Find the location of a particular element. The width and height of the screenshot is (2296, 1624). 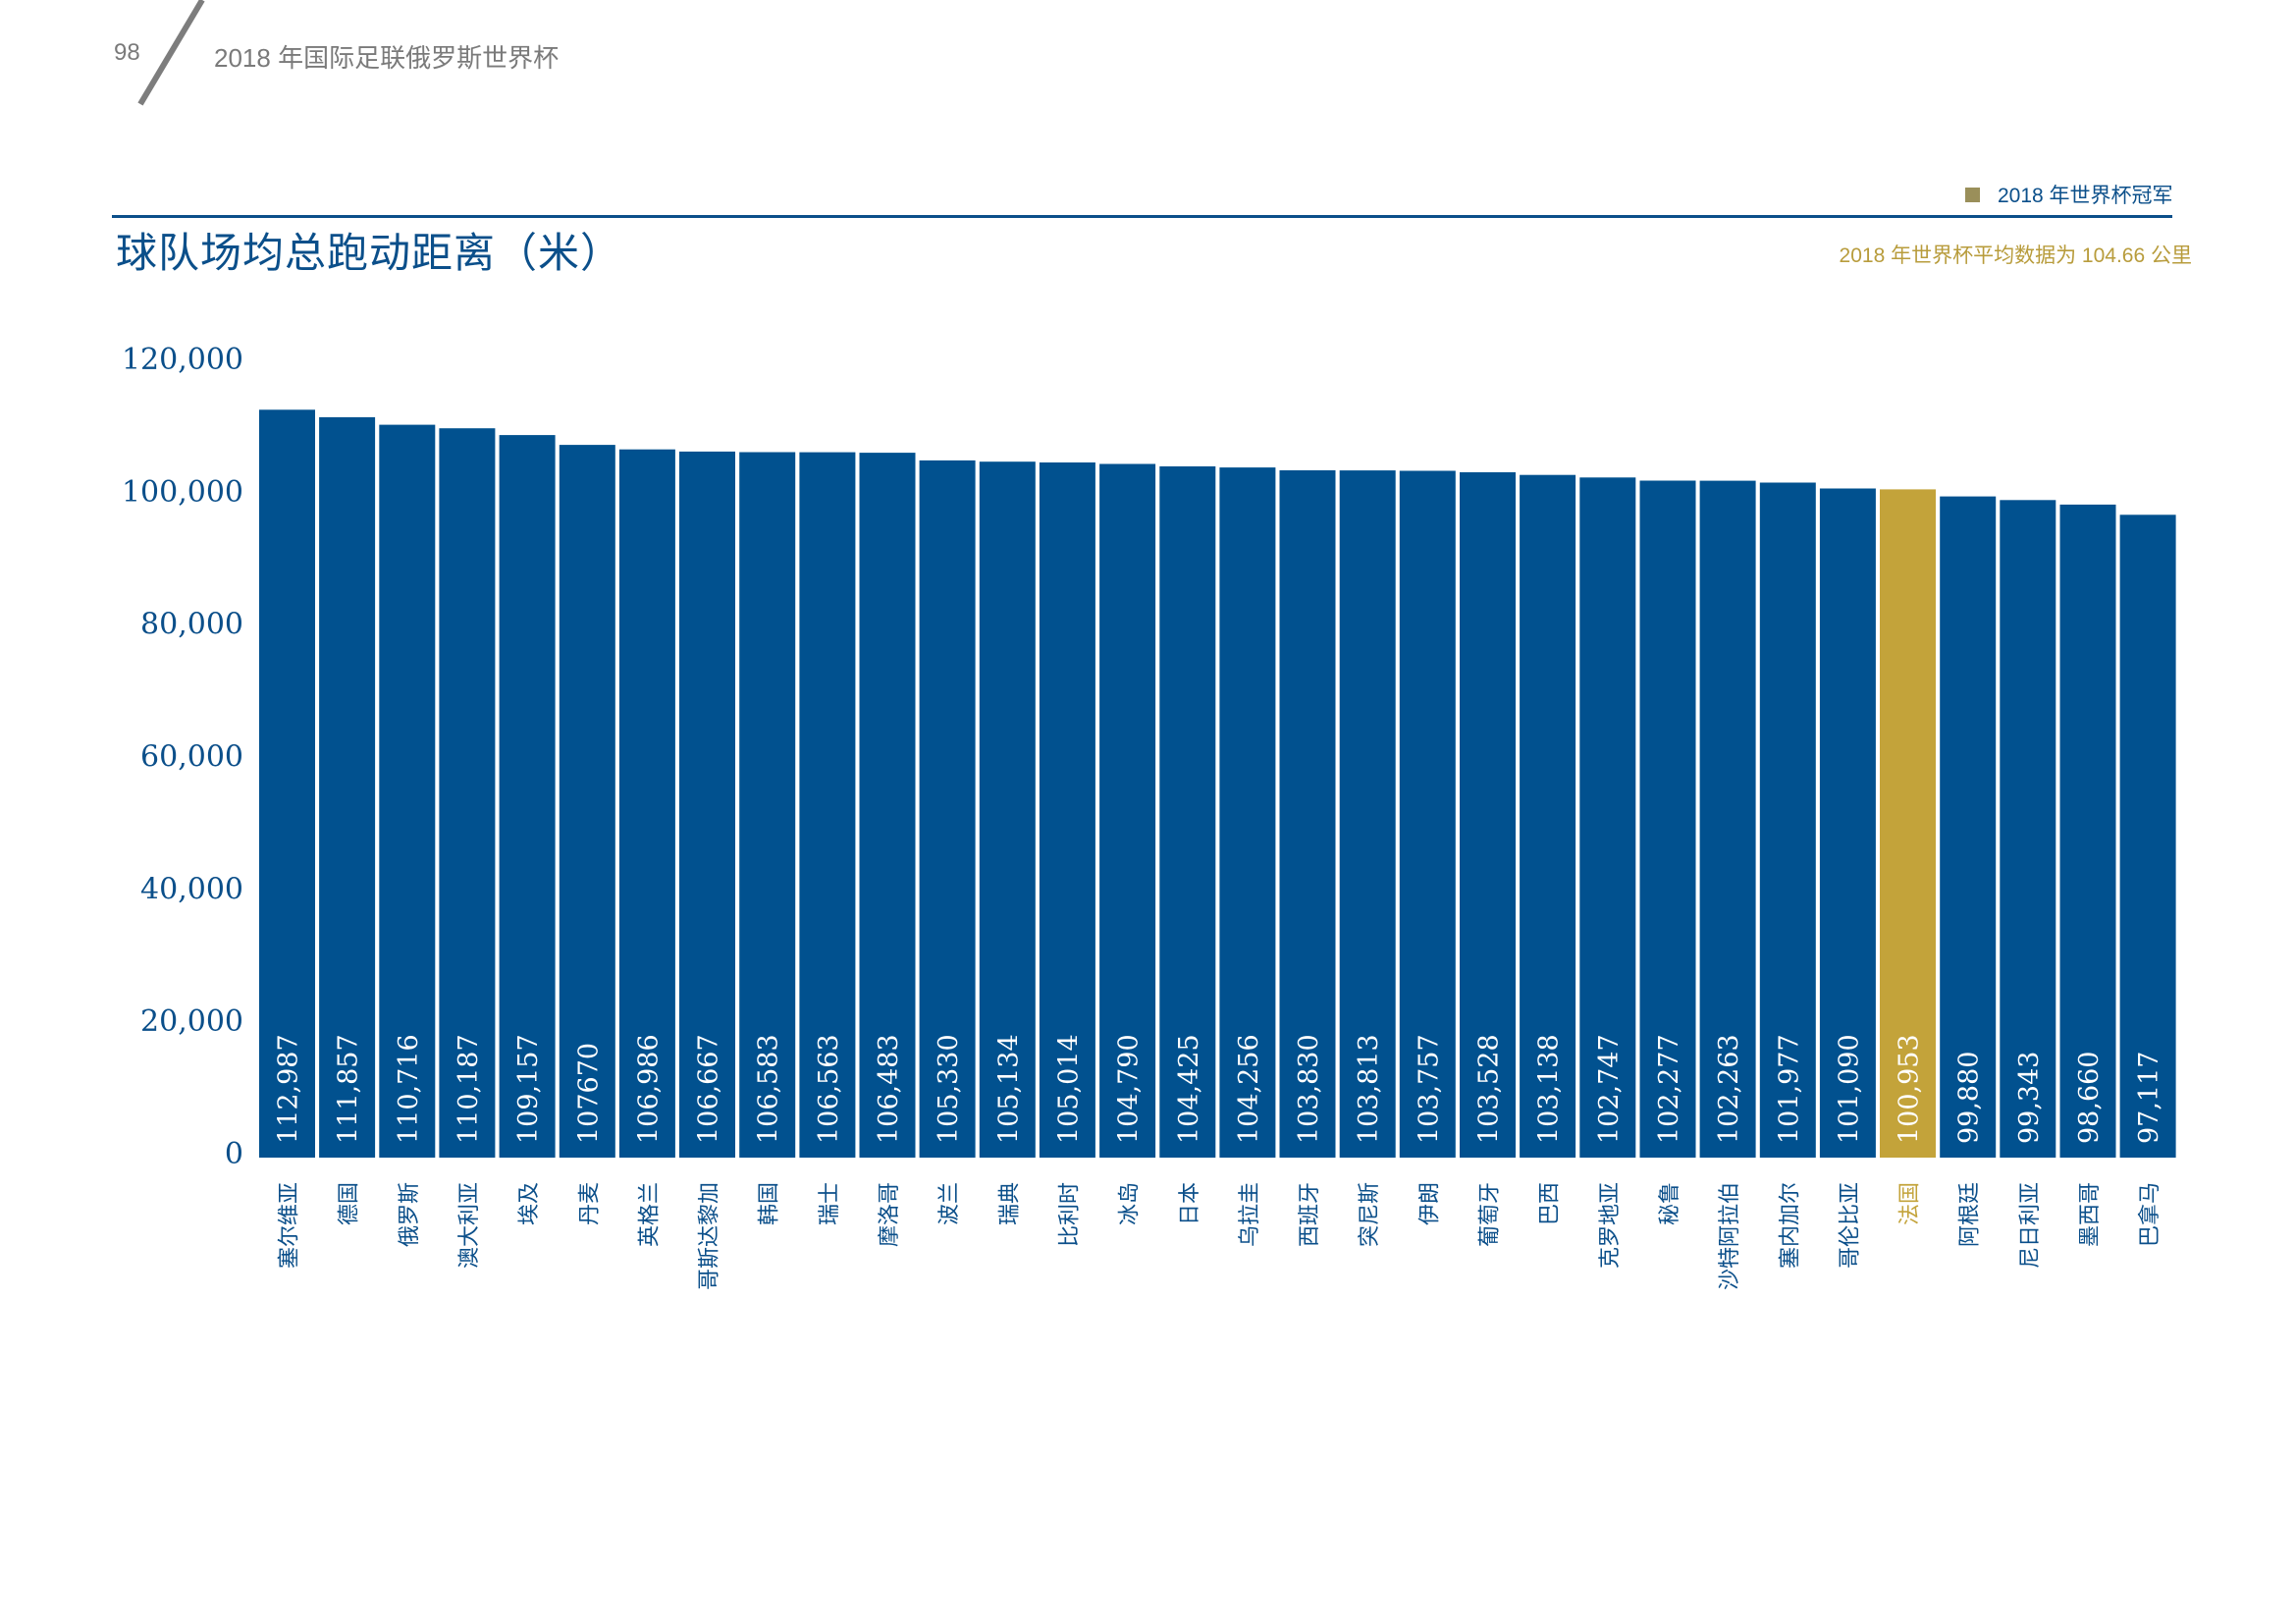

bar-value-label: 112,987 is located at coordinates (289, 1089).